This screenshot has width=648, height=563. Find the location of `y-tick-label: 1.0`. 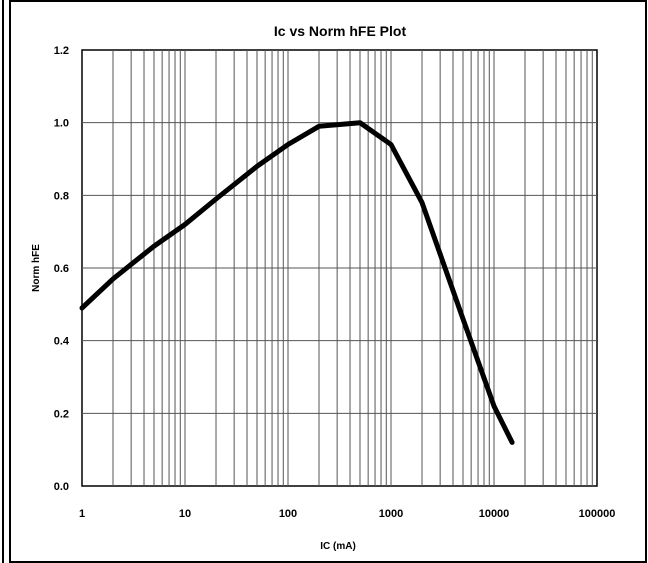

y-tick-label: 1.0 is located at coordinates (61, 124).